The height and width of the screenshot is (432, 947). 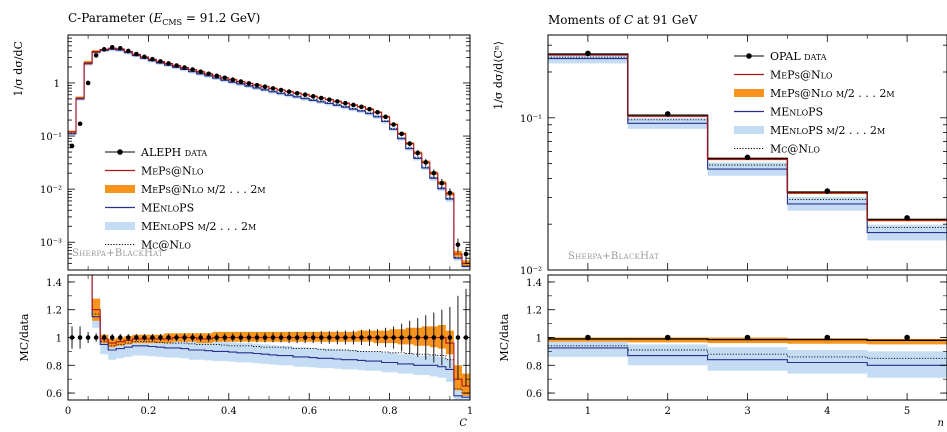 What do you see at coordinates (51, 190) in the screenshot?
I see `y-tick-label: 10⁻²` at bounding box center [51, 190].